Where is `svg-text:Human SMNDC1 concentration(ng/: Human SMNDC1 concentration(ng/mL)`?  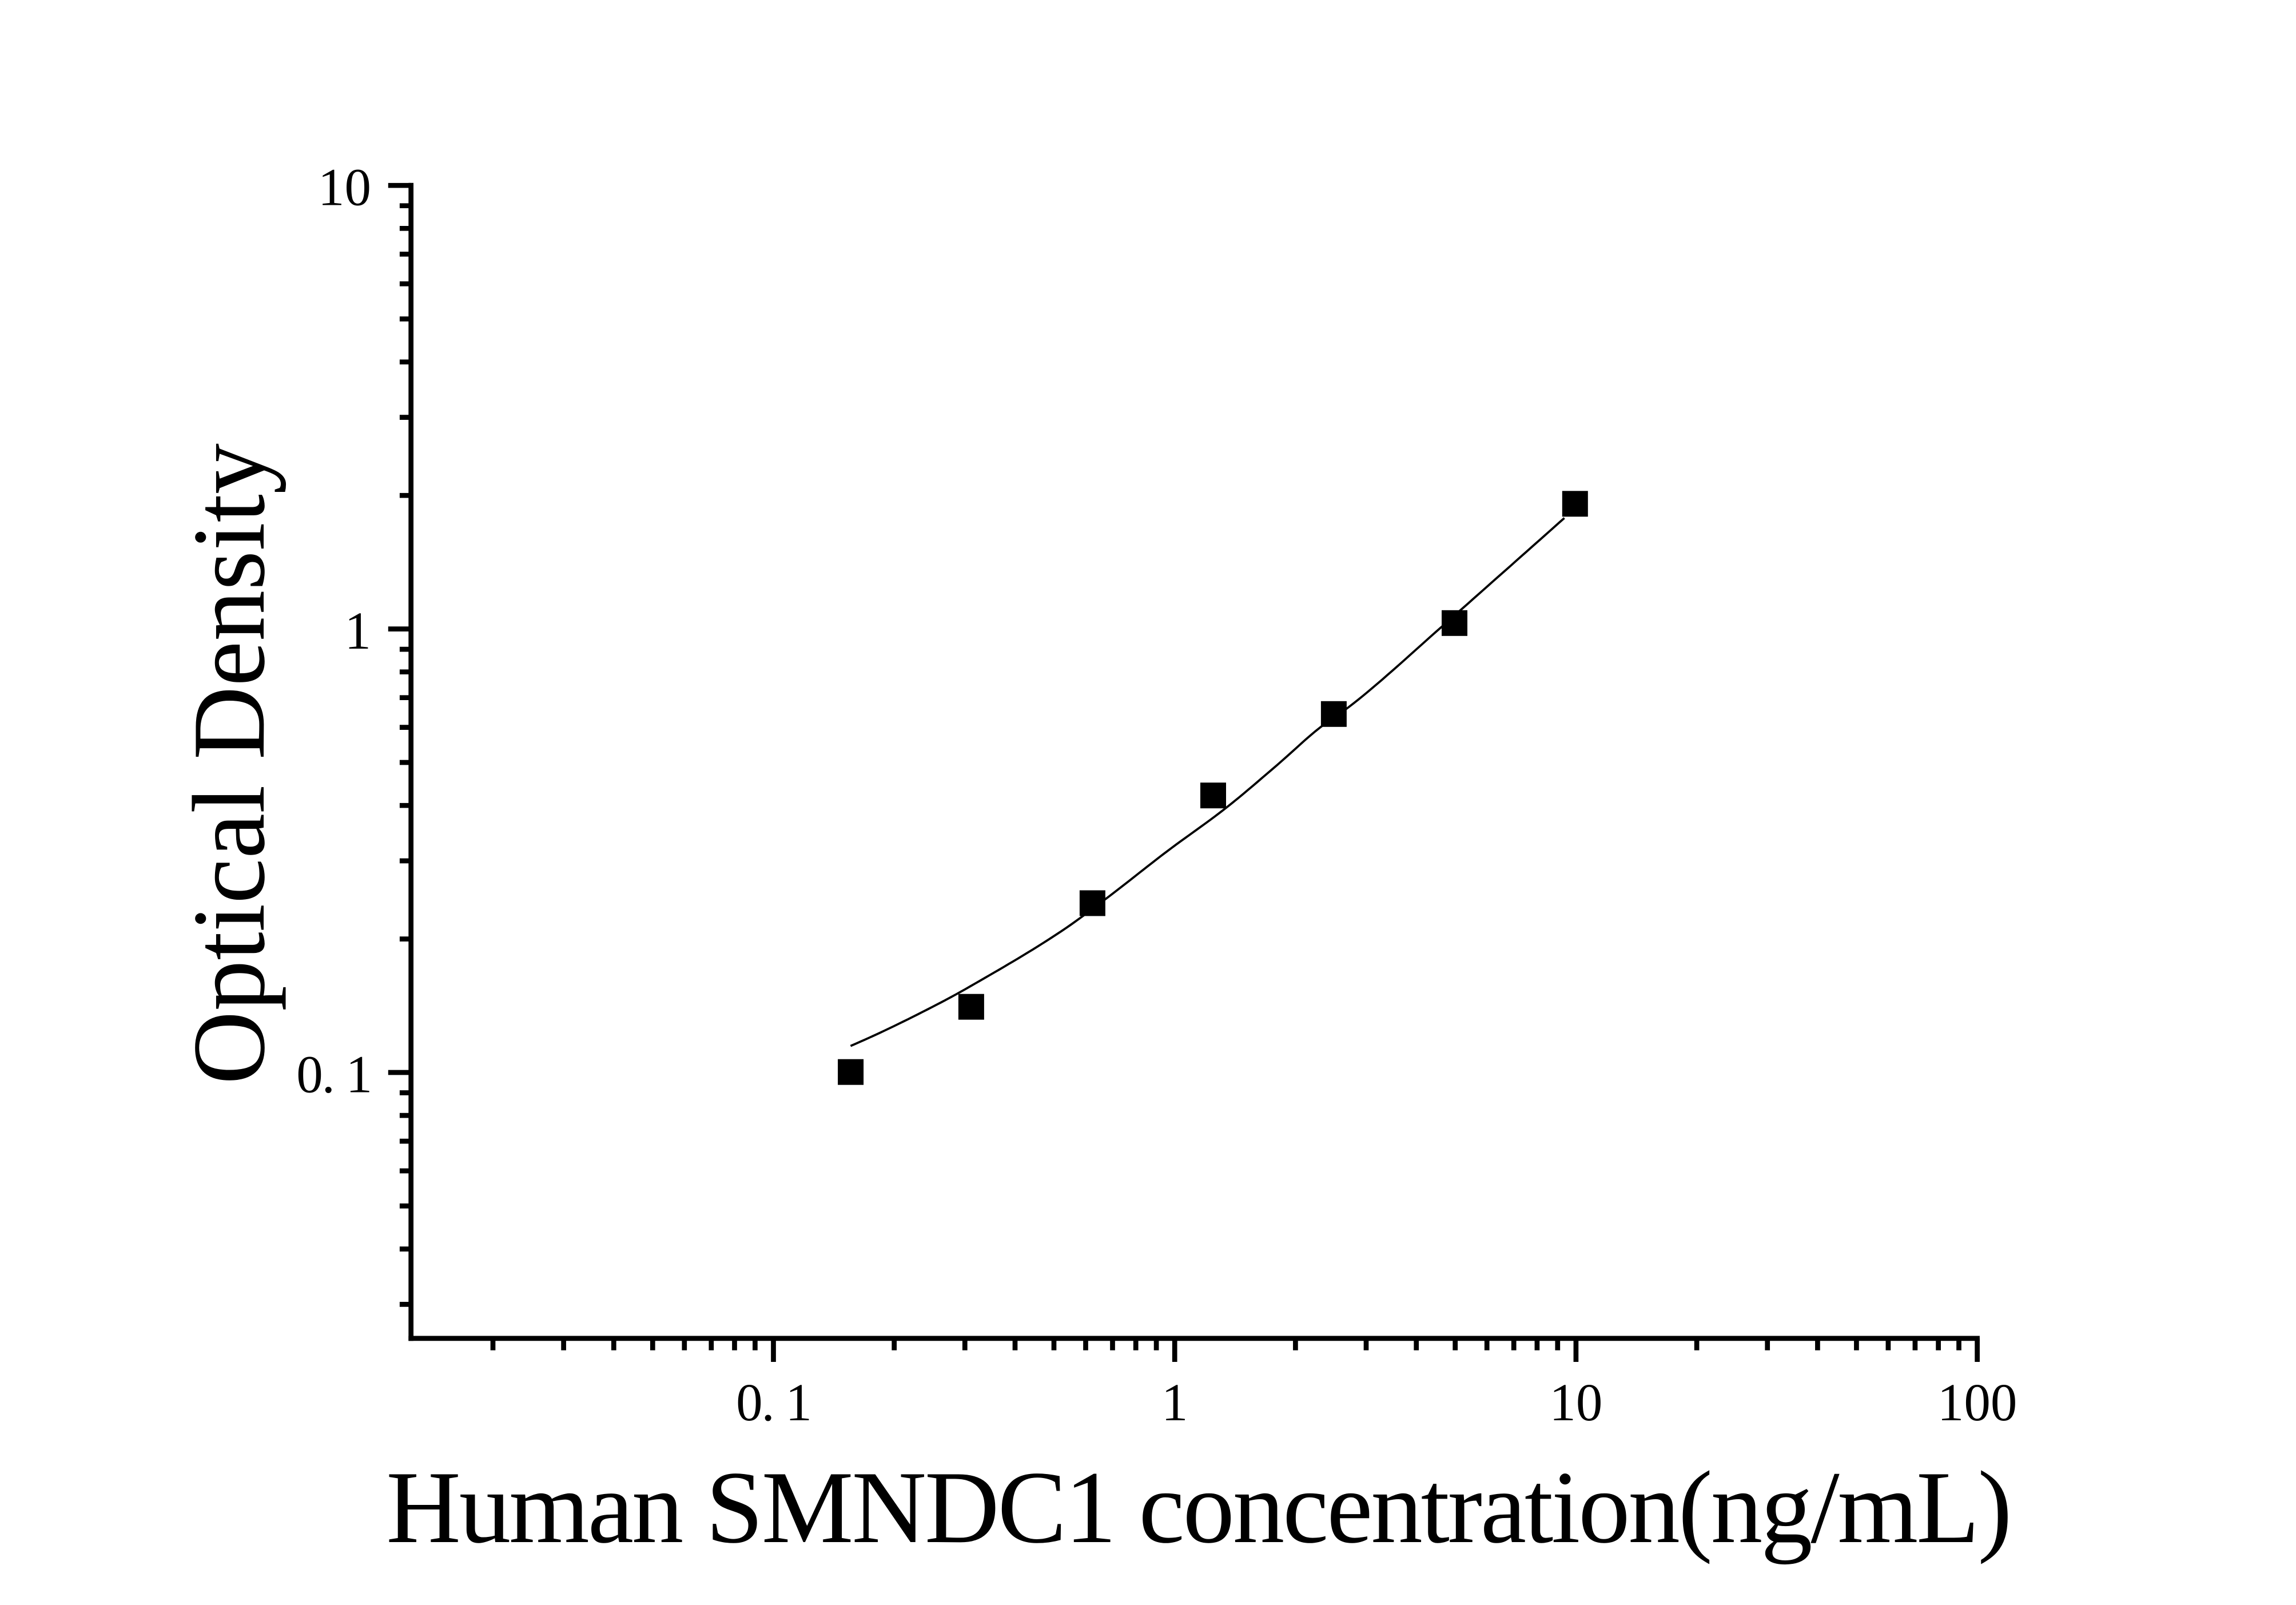 svg-text:Human SMNDC1 concentration(ng/: Human SMNDC1 concentration(ng/mL) is located at coordinates (1198, 1508).